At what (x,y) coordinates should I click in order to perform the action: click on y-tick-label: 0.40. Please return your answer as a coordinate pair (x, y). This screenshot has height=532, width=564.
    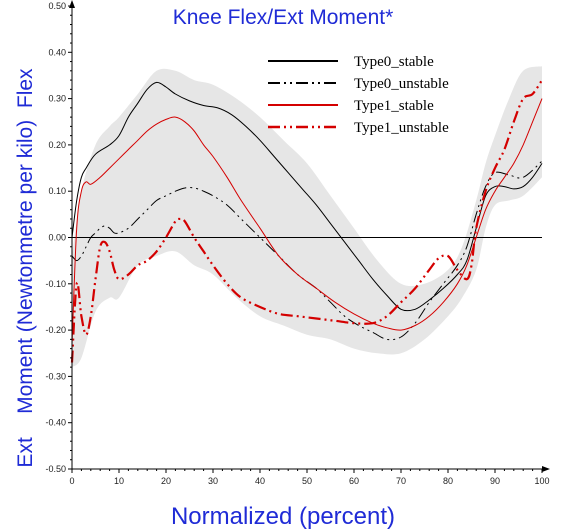
    Looking at the image, I should click on (57, 52).